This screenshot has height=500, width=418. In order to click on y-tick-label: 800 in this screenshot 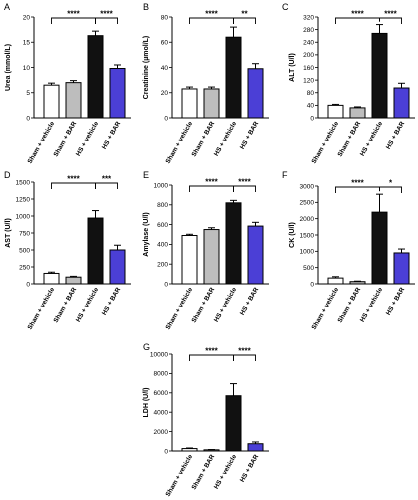, I will do `click(162, 205)`.